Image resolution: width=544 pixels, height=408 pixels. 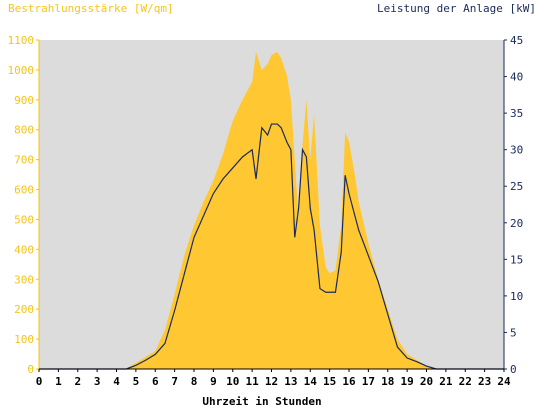 I want to click on x-tick-label: 6, so click(x=155, y=381).